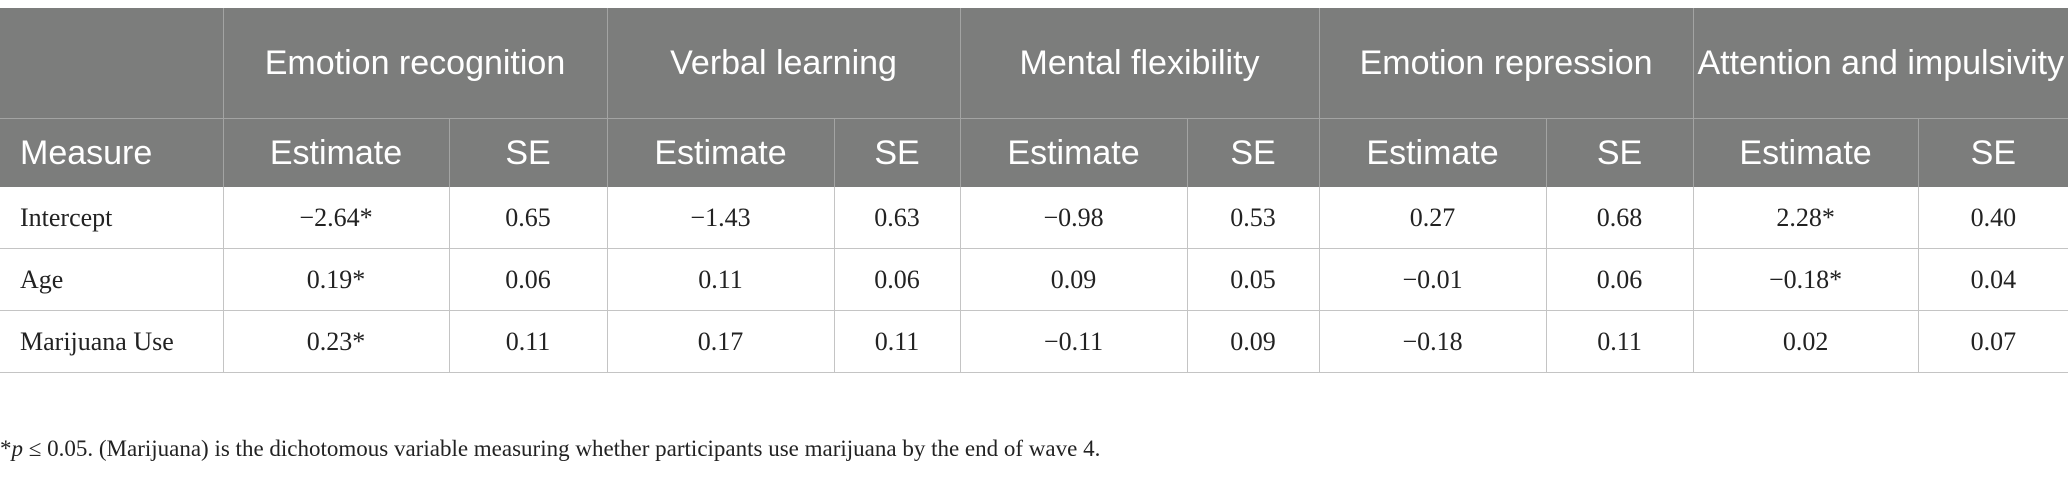 This screenshot has height=482, width=2068. Describe the element at coordinates (1992, 279) in the screenshot. I see `se-cell: 0.04` at that location.